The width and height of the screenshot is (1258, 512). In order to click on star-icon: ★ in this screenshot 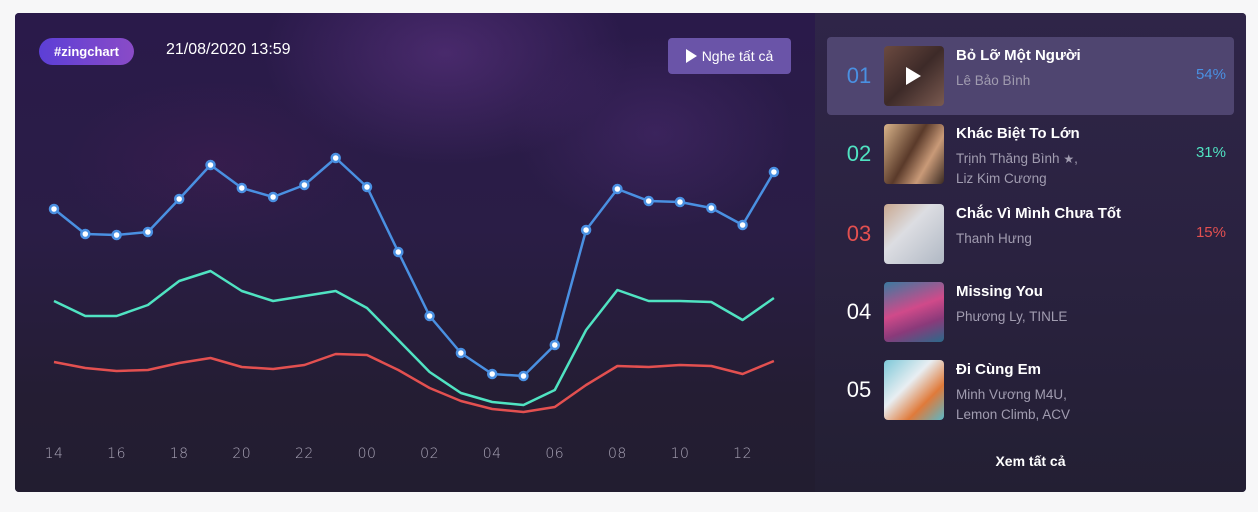, I will do `click(1069, 159)`.